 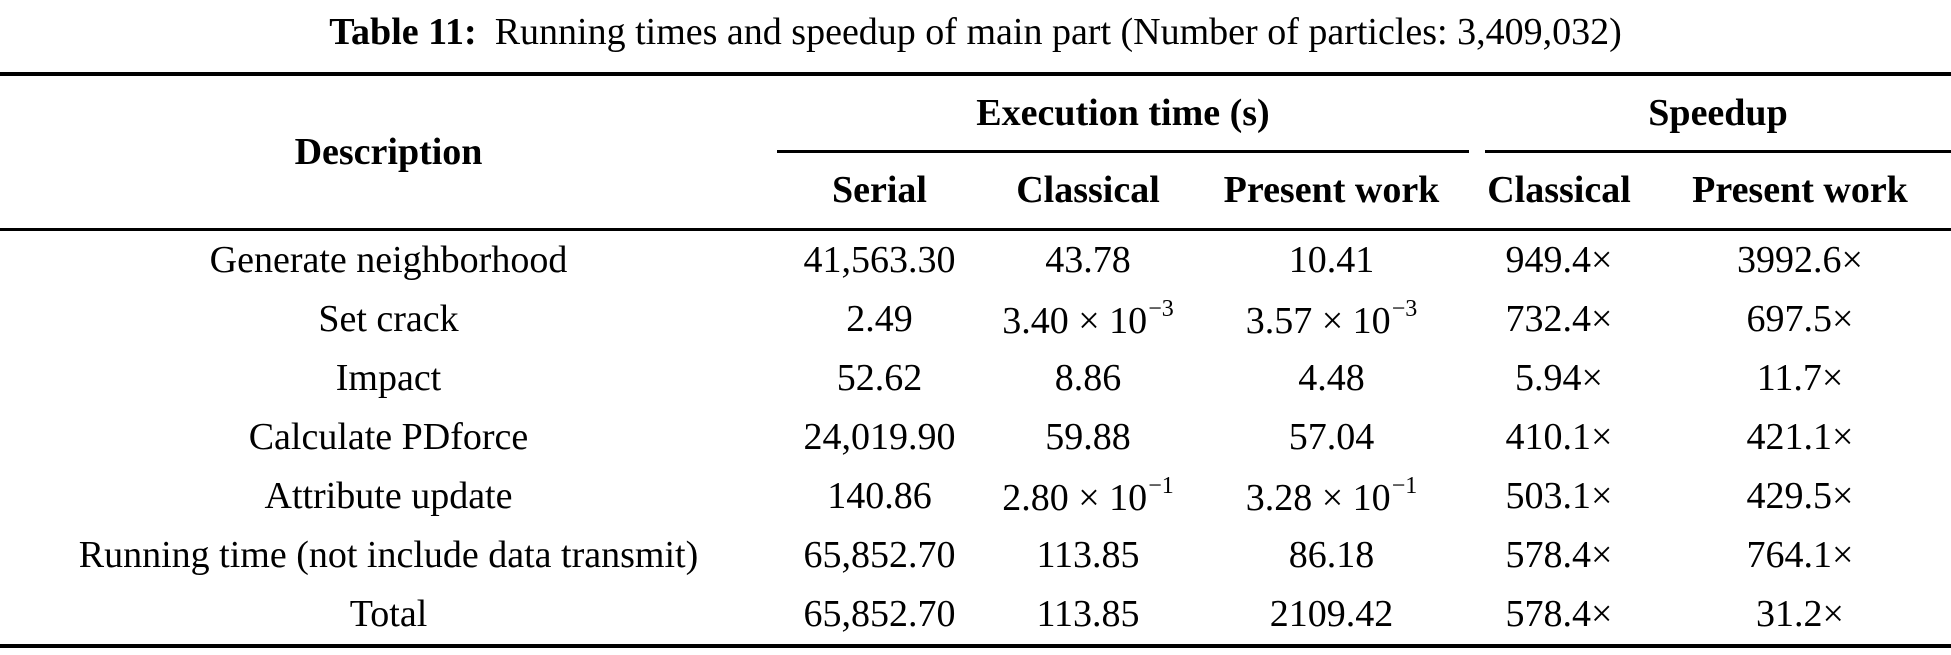 I want to click on col-header-description: Description, so click(x=388, y=151).